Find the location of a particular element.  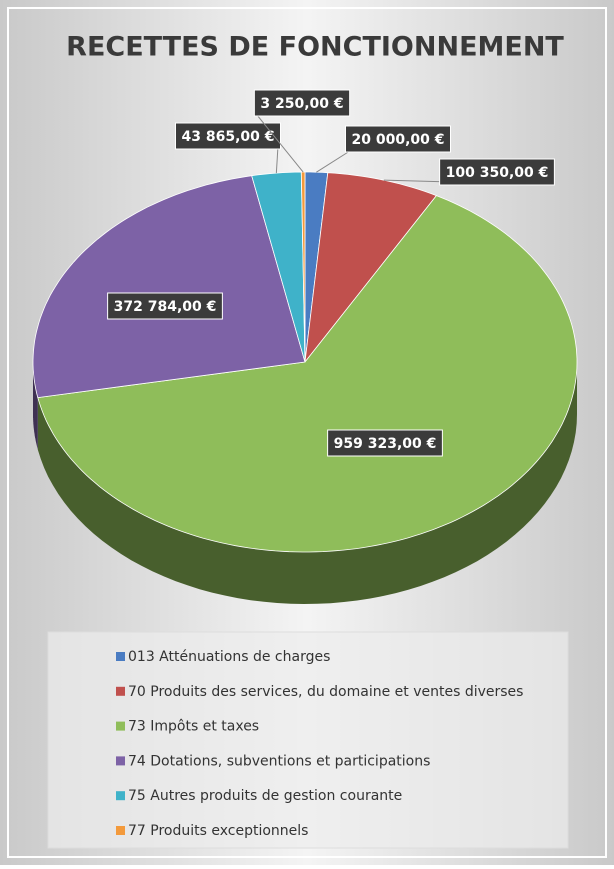

chart-title: RECETTES DE FONCTIONNEMENT is located at coordinates (315, 47).